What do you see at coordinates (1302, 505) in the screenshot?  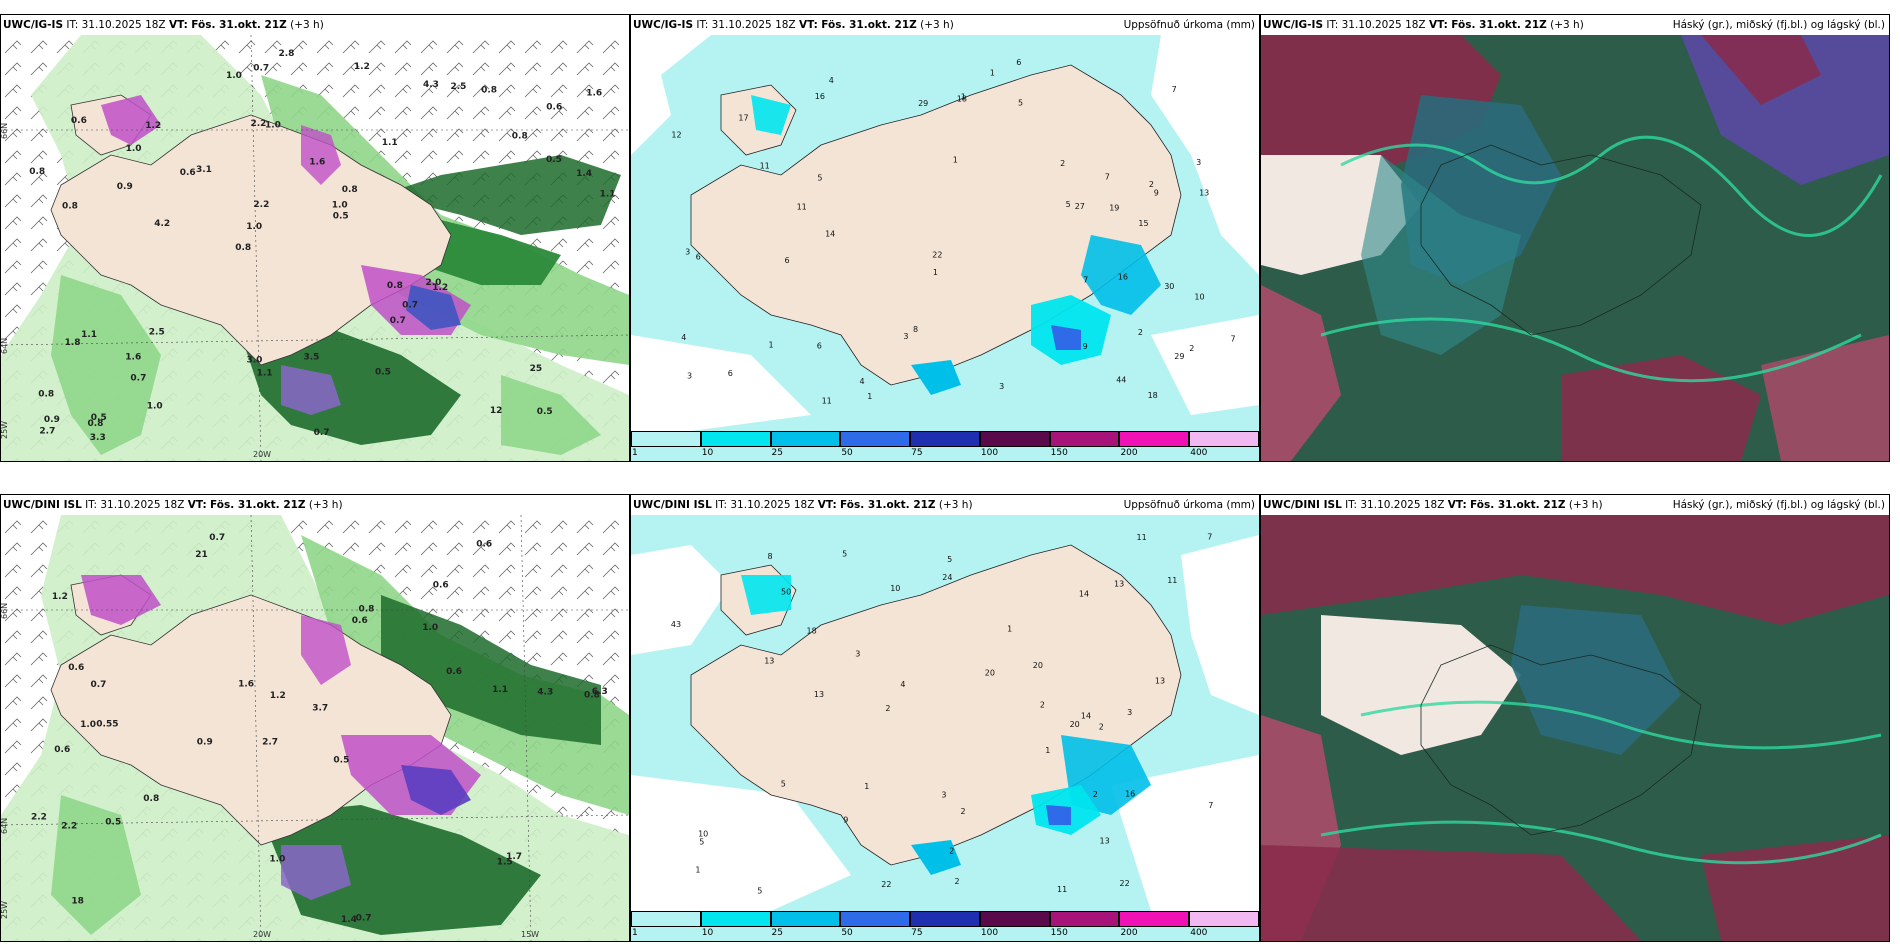 I see `model-name: UWC/DINI ISL` at bounding box center [1302, 505].